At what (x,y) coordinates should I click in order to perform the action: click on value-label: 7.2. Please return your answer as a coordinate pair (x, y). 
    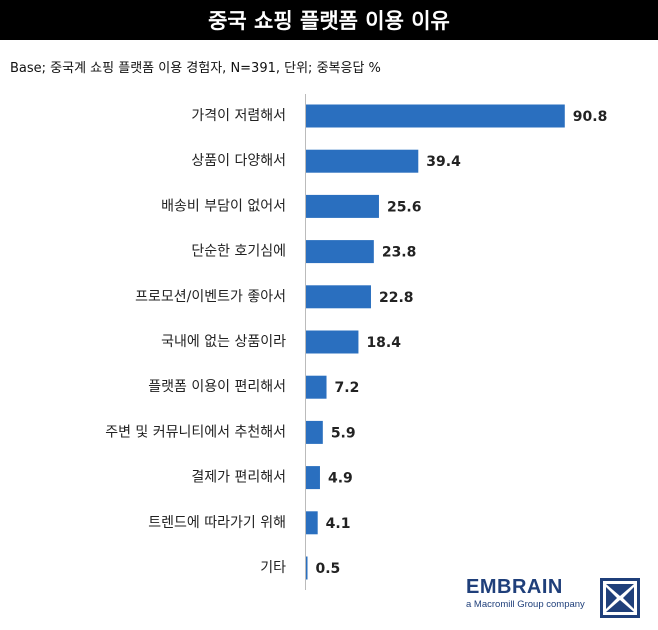
    Looking at the image, I should click on (347, 388).